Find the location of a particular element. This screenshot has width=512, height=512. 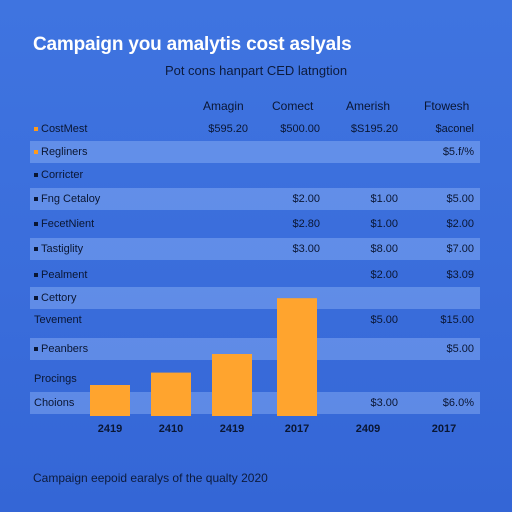

table-row: Corricter is located at coordinates (255, 175).